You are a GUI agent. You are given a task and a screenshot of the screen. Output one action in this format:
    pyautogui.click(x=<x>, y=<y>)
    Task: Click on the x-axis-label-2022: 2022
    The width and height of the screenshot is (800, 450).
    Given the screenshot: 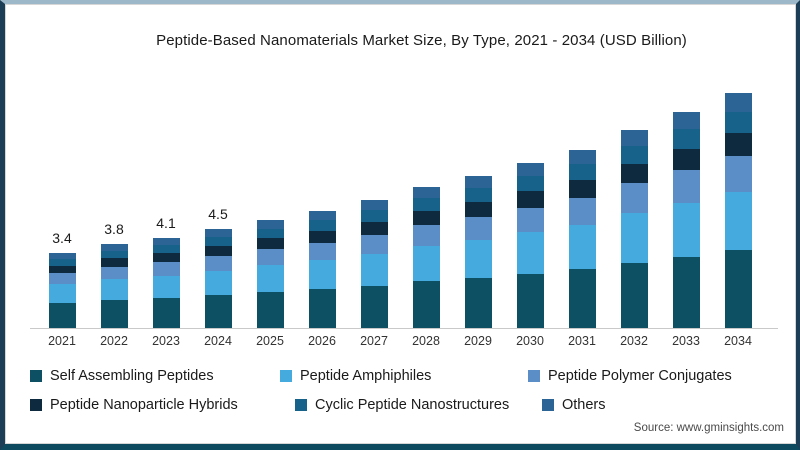 What is the action you would take?
    pyautogui.click(x=114, y=341)
    